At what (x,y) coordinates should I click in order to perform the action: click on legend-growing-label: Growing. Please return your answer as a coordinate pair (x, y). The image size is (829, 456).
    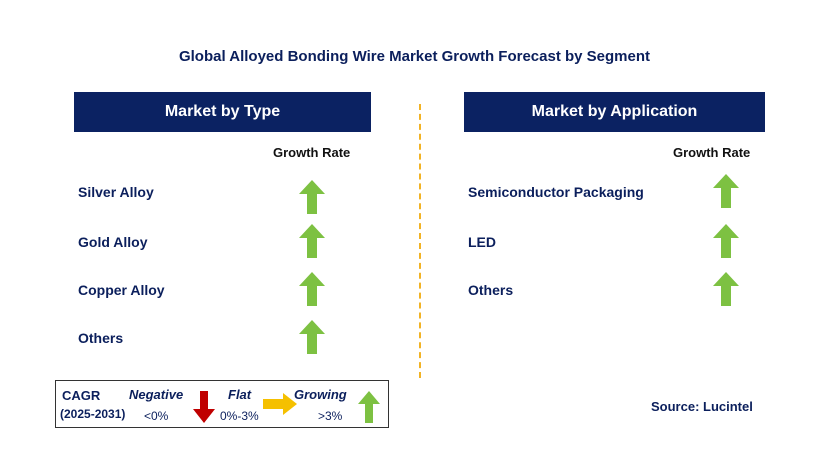
    Looking at the image, I should click on (320, 394).